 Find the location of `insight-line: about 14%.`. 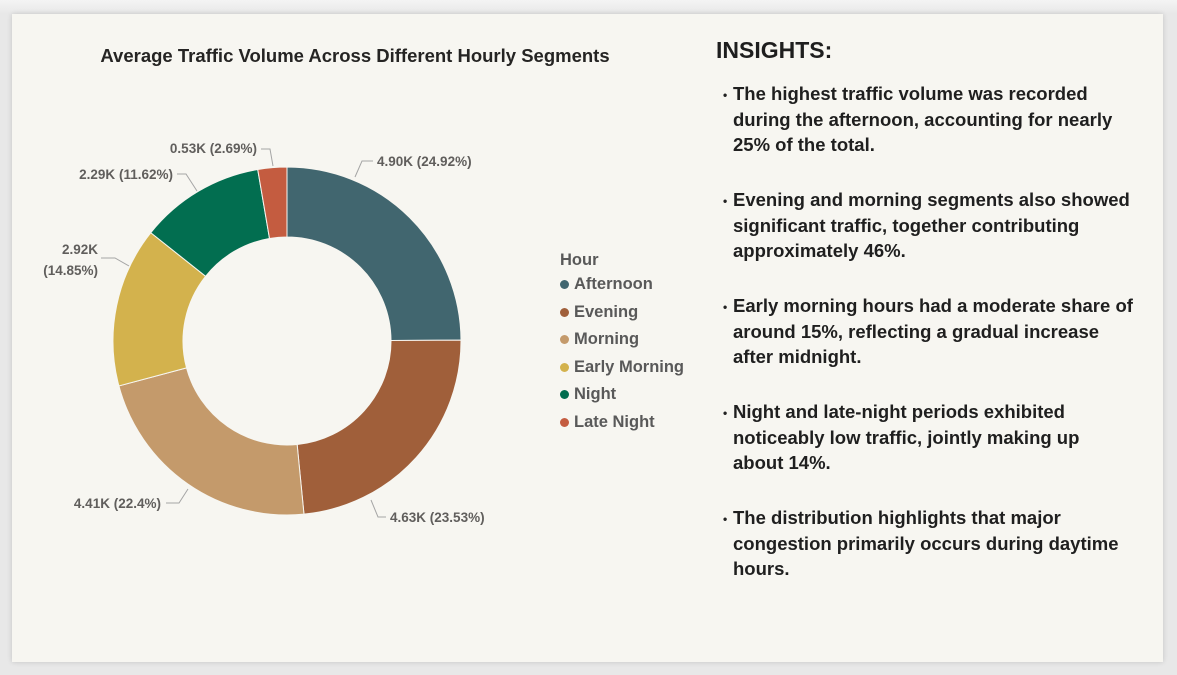

insight-line: about 14%. is located at coordinates (782, 463).